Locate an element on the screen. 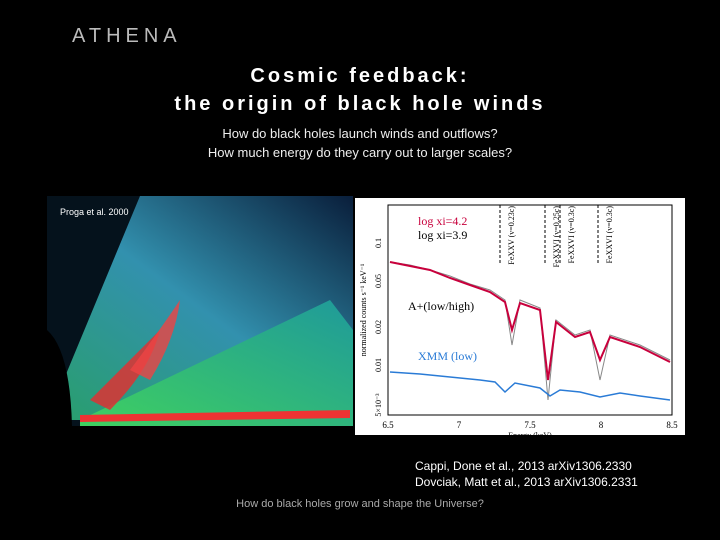 Image resolution: width=720 pixels, height=540 pixels. disk-edge is located at coordinates (215, 416).